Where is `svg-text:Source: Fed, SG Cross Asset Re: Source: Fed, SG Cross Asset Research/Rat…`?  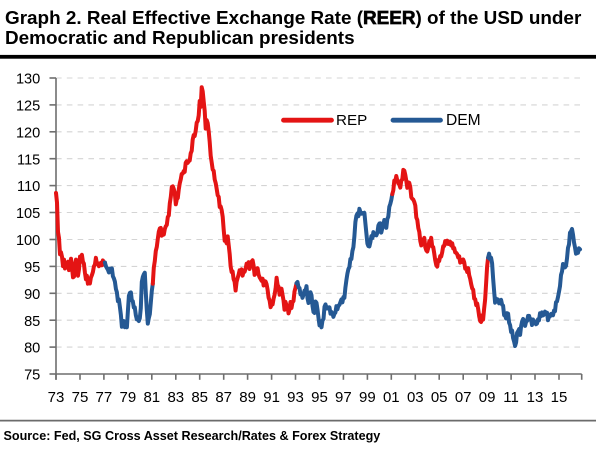 svg-text:Source: Fed, SG Cross Asset Re: Source: Fed, SG Cross Asset Research/Rat… is located at coordinates (192, 436).